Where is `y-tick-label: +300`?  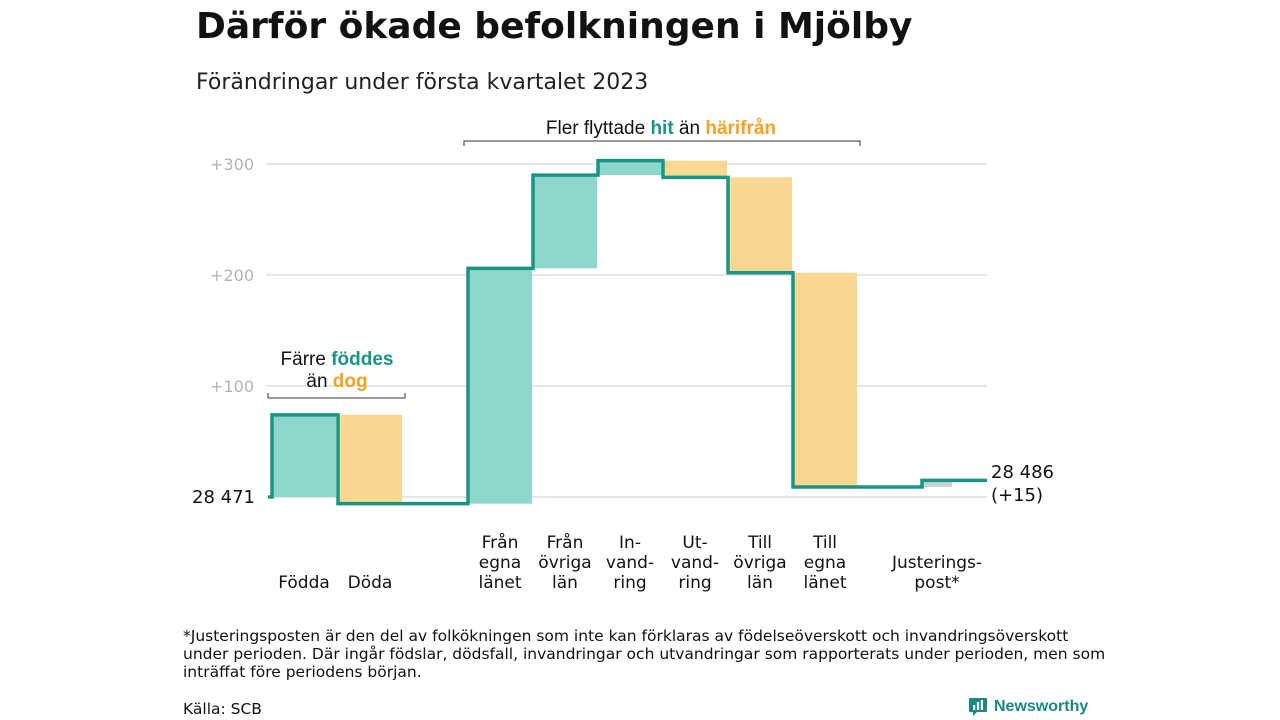 y-tick-label: +300 is located at coordinates (232, 164).